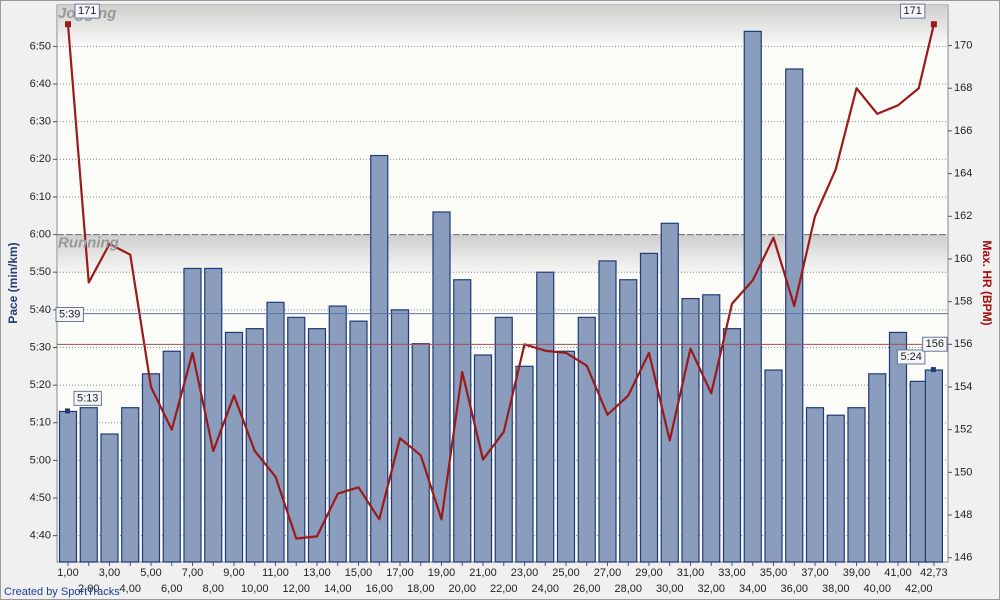 This screenshot has width=1000, height=600. Describe the element at coordinates (40, 310) in the screenshot. I see `y-tick-label: 5:40` at that location.